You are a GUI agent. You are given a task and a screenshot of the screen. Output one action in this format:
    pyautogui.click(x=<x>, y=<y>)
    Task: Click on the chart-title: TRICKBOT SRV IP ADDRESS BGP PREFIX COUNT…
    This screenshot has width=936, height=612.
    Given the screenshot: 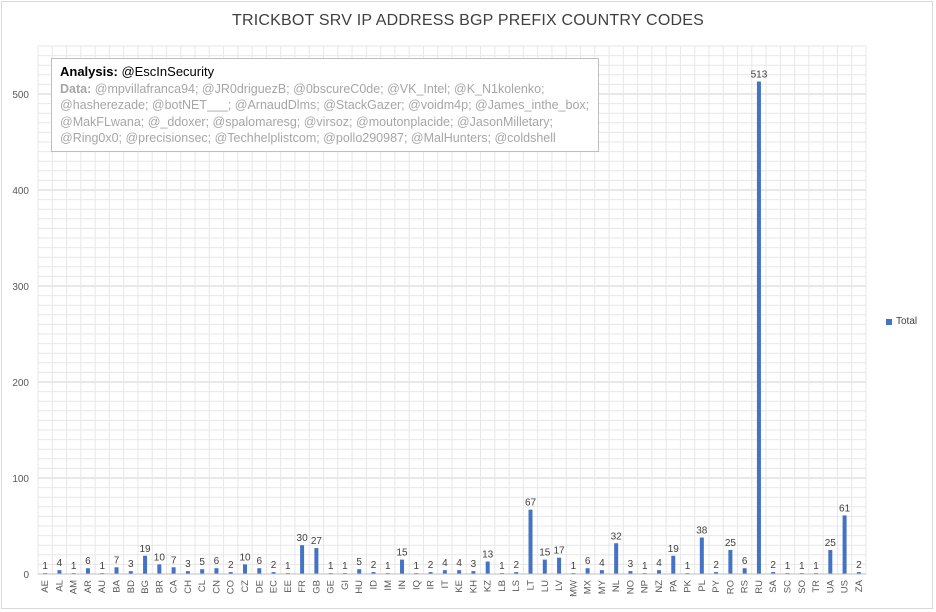 What is the action you would take?
    pyautogui.click(x=468, y=20)
    